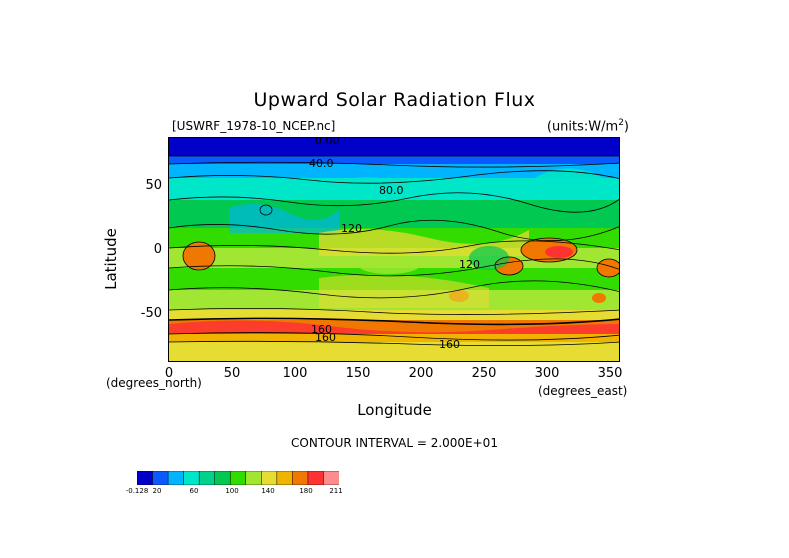 The image size is (789, 558). Describe the element at coordinates (194, 491) in the screenshot. I see `colorbar-label: 60` at that location.